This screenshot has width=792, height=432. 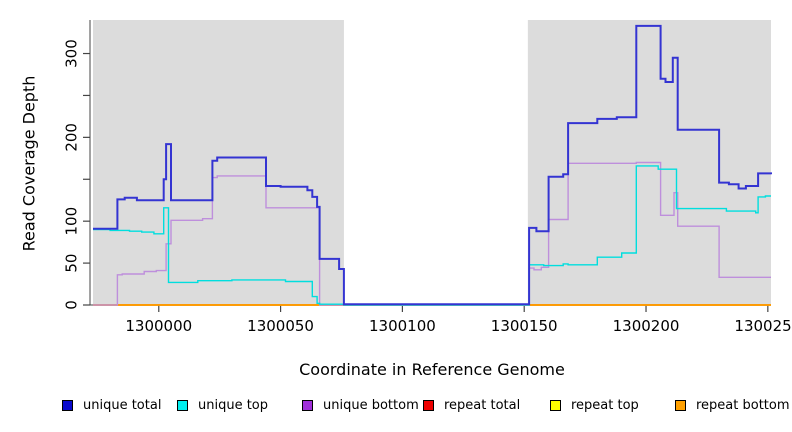 I want to click on y-tick-label: 300, so click(x=72, y=53).